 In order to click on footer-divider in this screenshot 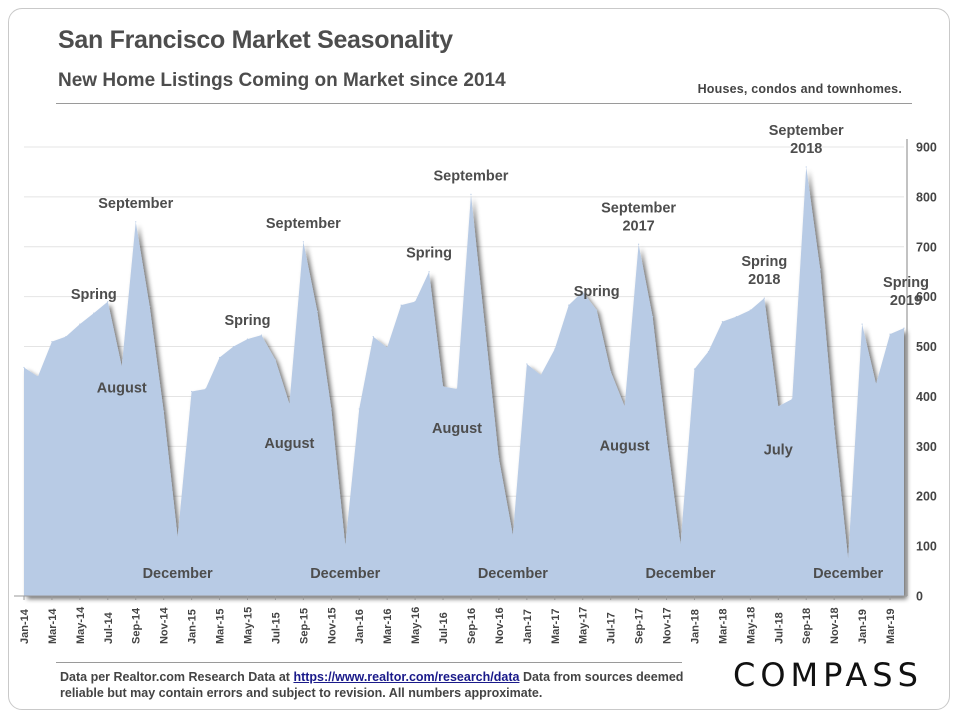, I will do `click(369, 662)`.